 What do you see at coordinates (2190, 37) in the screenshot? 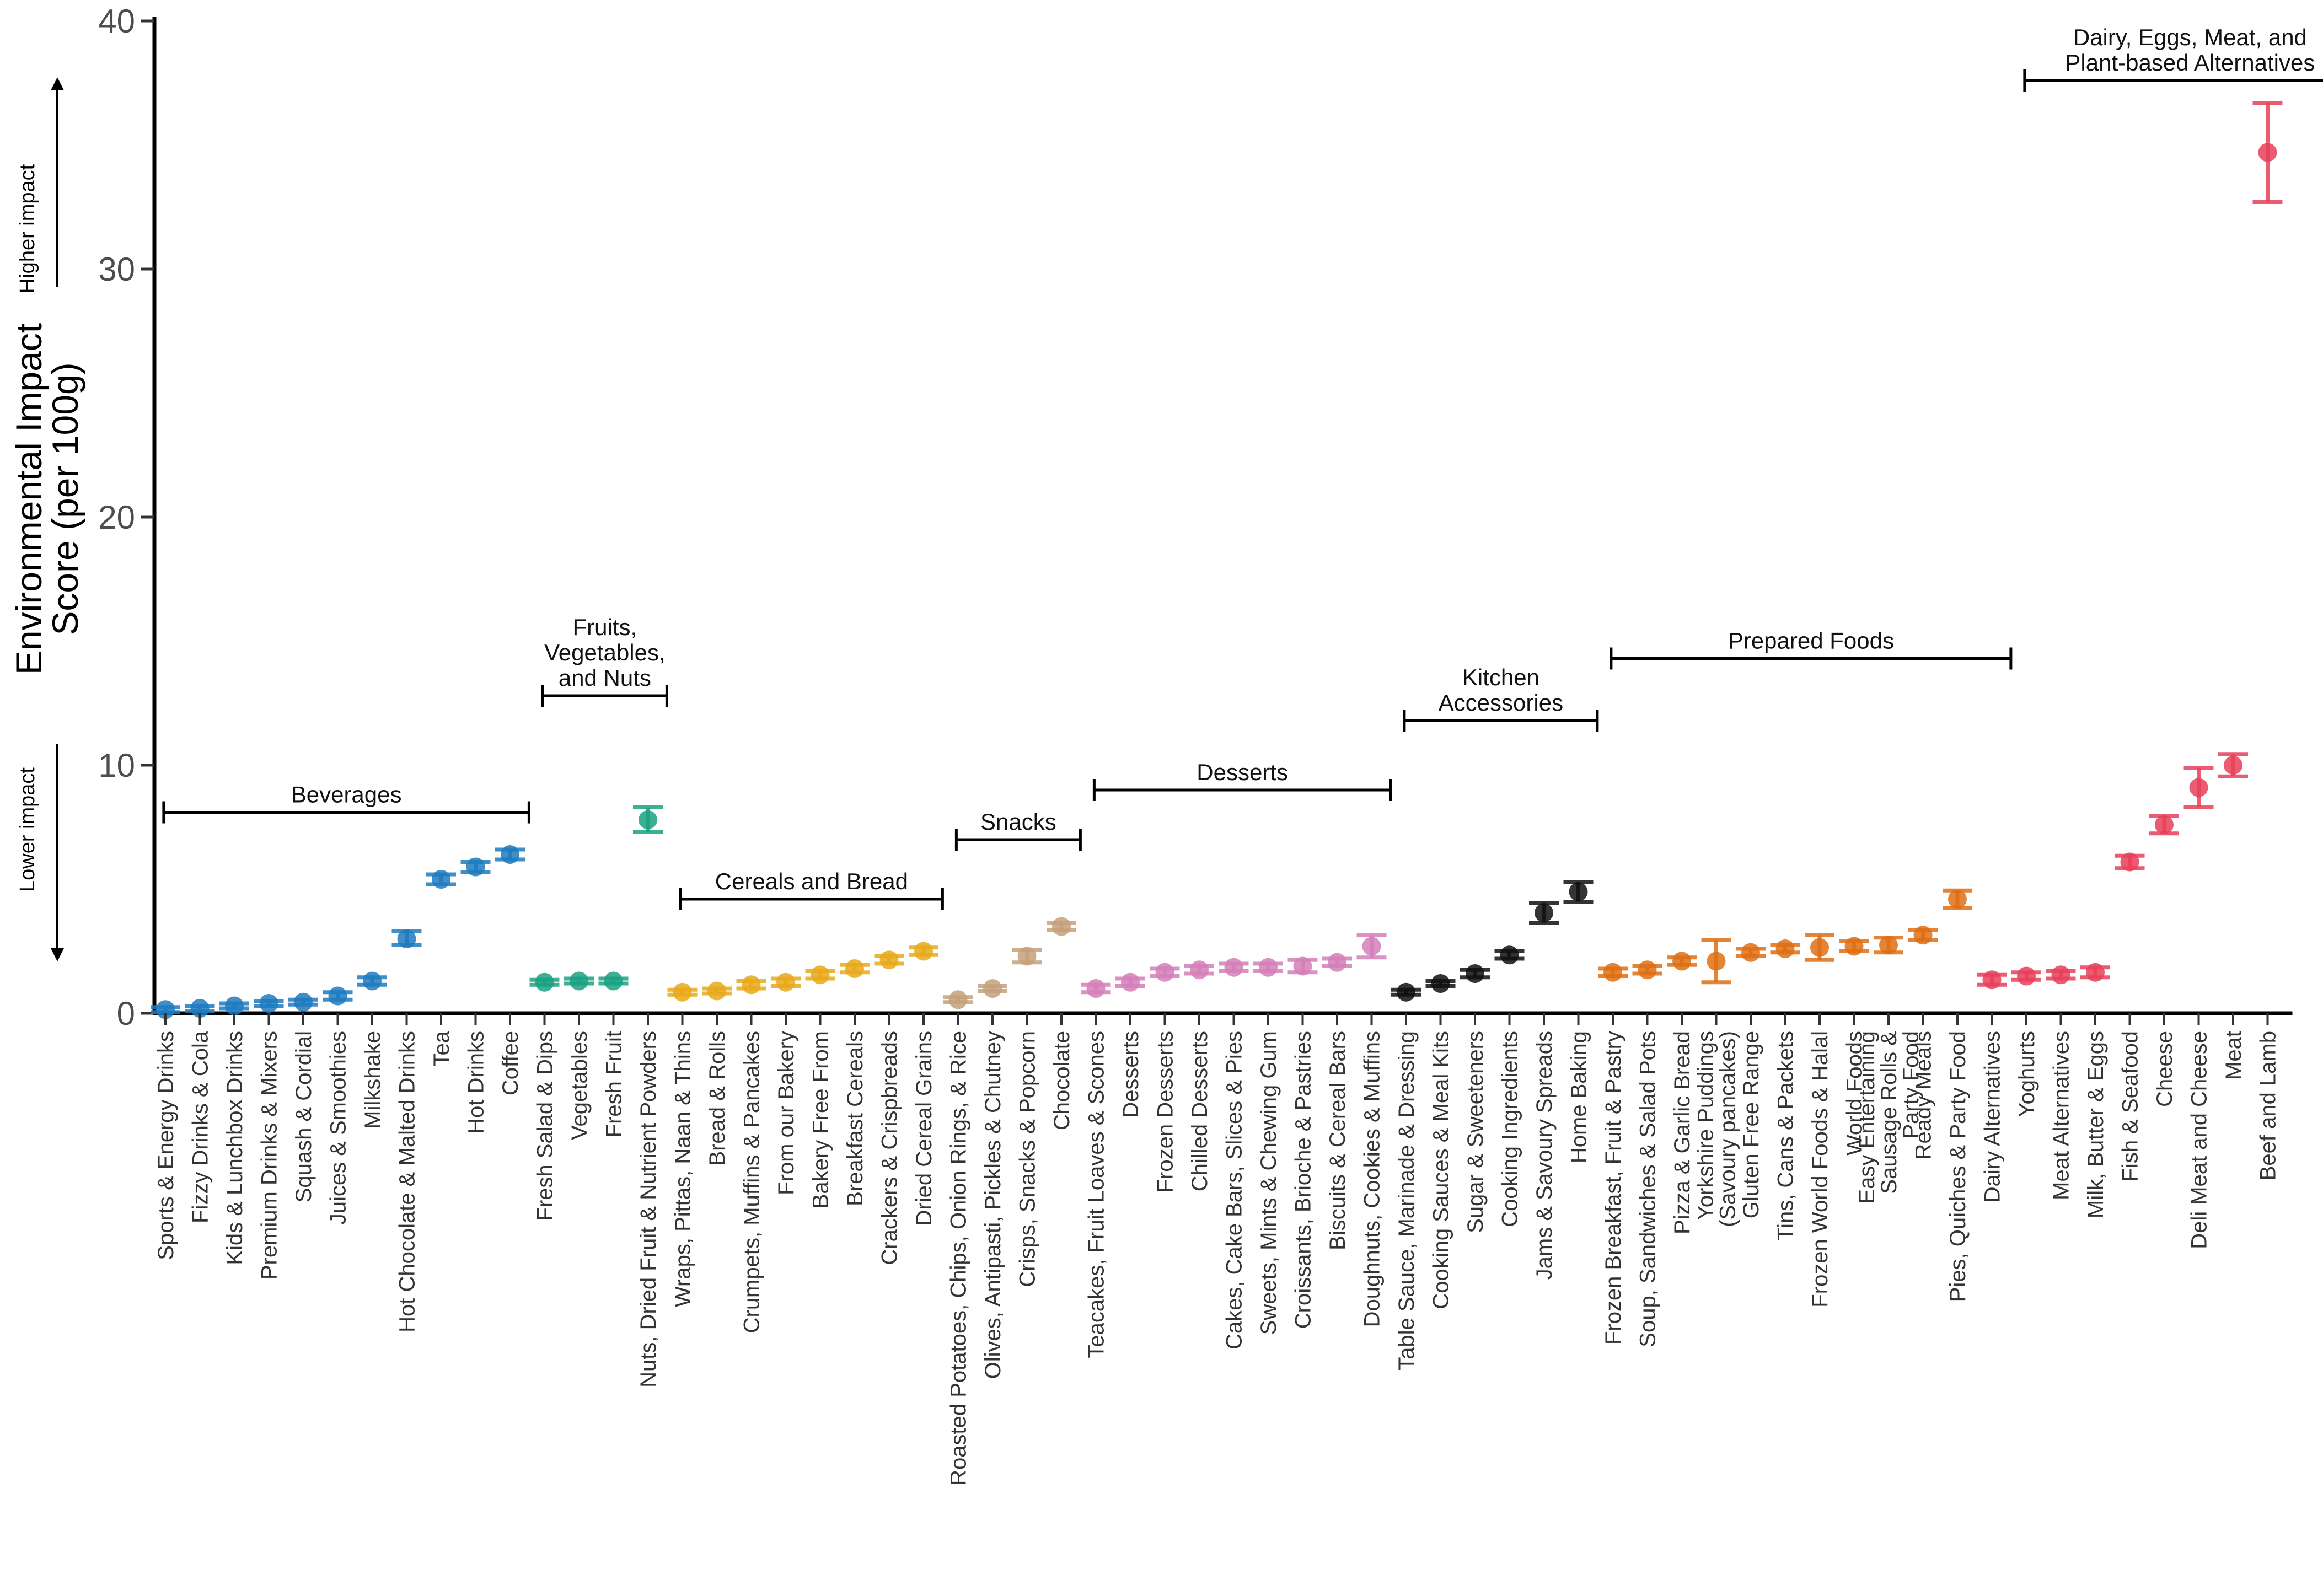
I see `group-label: Dairy, Eggs, Meat, and` at bounding box center [2190, 37].